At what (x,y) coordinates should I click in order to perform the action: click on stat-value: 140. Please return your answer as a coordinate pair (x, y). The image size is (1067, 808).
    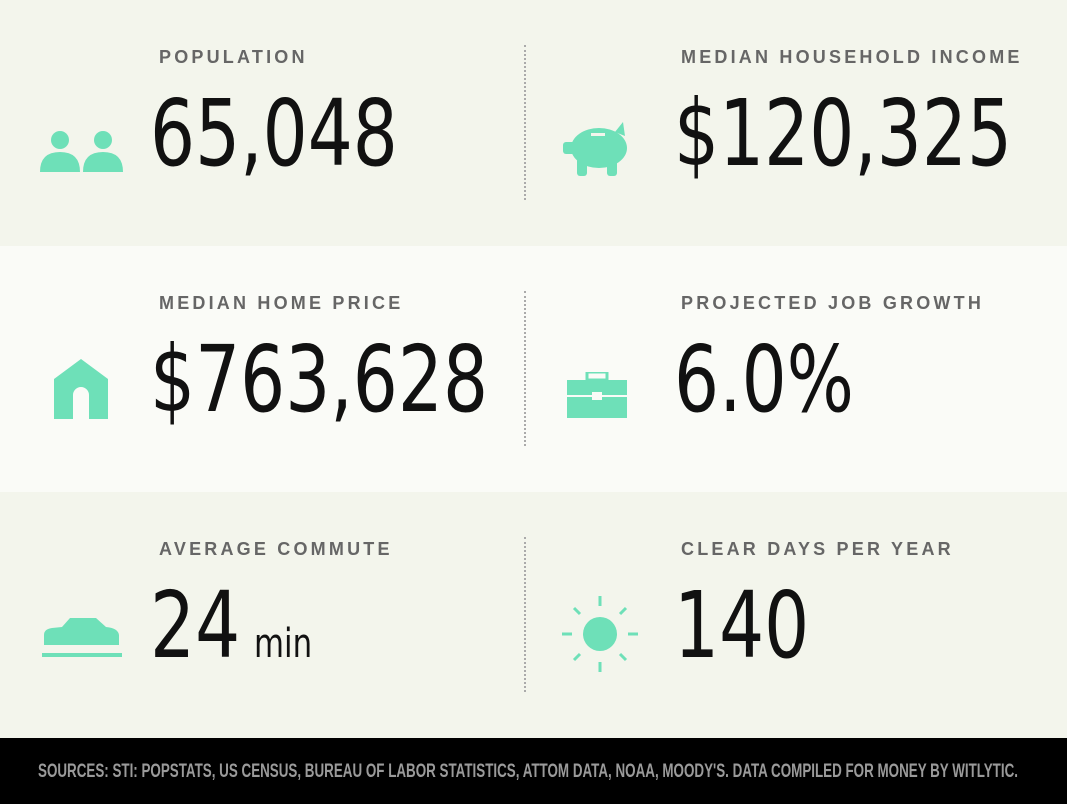
    Looking at the image, I should click on (742, 625).